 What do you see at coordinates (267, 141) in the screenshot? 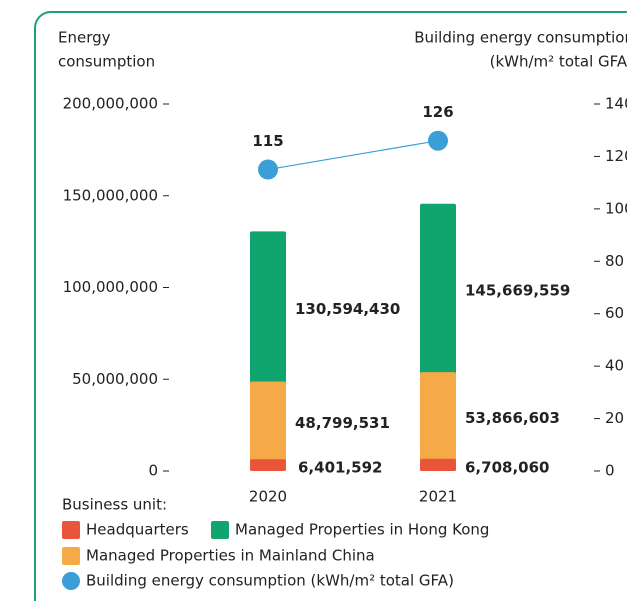
I see `data-label: 115` at bounding box center [267, 141].